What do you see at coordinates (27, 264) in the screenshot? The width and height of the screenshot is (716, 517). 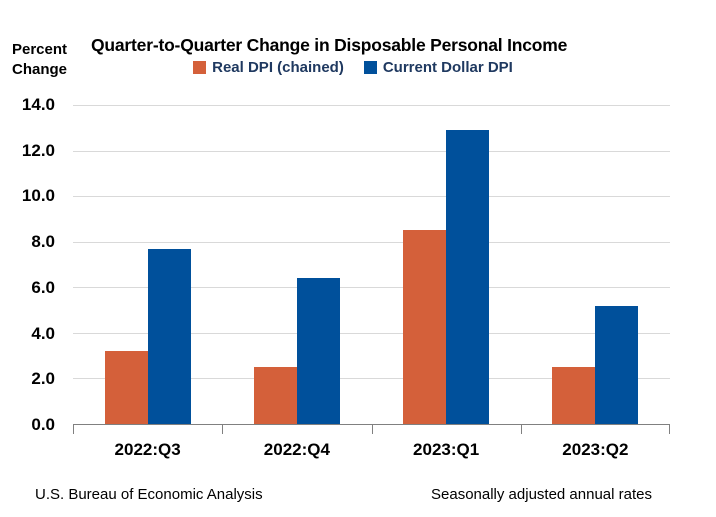 I see `y-axis-tick-labels: 0.0 2.0 4.0 6.0 8.0 10.0 12.0 14.0` at bounding box center [27, 264].